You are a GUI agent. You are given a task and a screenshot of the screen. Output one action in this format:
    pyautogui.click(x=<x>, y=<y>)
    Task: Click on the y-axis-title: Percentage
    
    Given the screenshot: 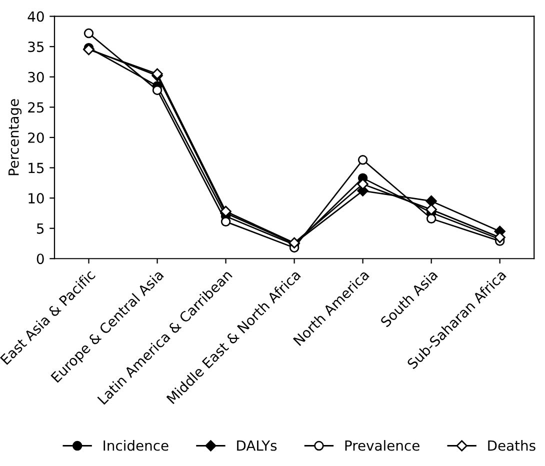 What is the action you would take?
    pyautogui.click(x=15, y=137)
    